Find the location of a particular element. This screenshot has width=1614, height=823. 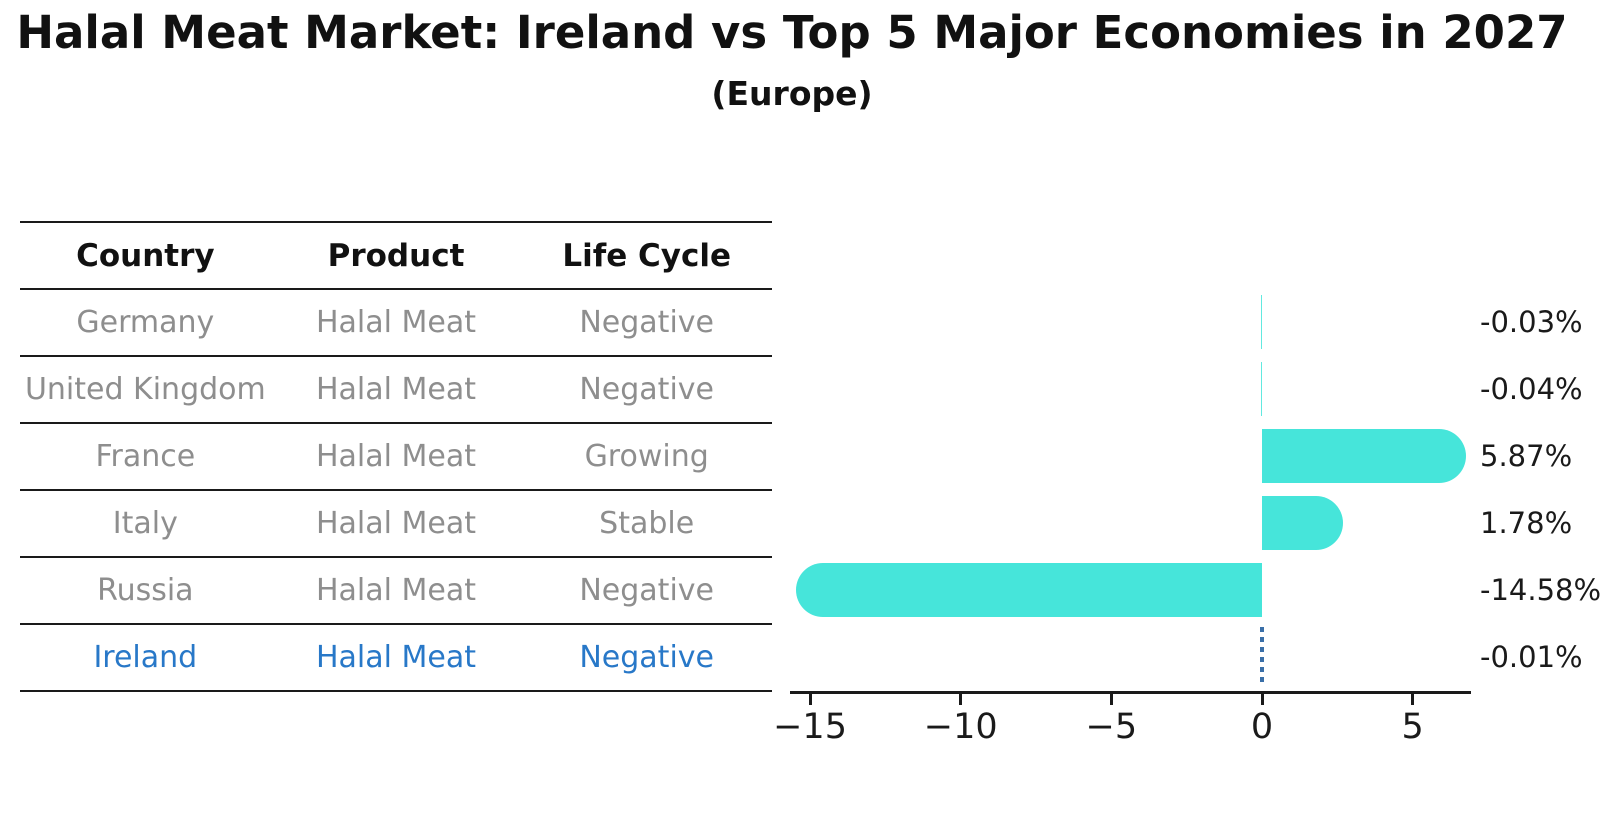

table-header-row: Country Product Life Cycle is located at coordinates (396, 256).